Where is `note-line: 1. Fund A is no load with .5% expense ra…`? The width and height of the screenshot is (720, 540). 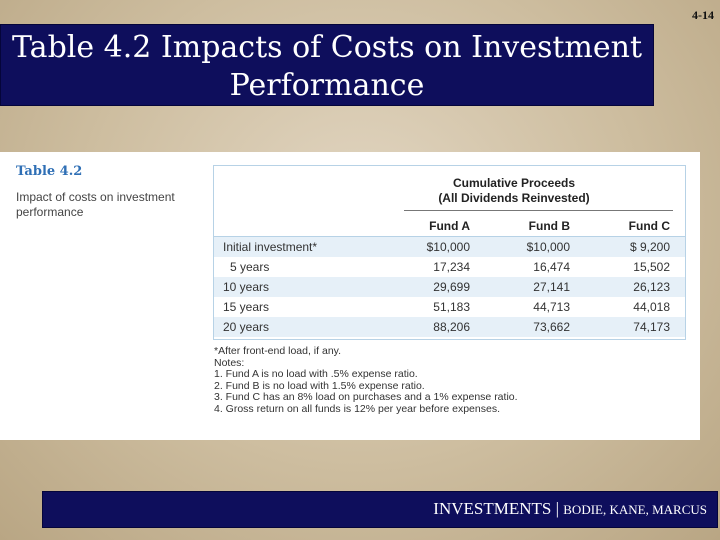
note-line: 1. Fund A is no load with .5% expense ra… is located at coordinates (316, 374).